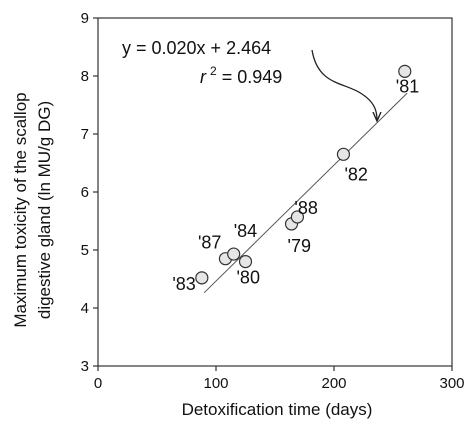 Image resolution: width=466 pixels, height=431 pixels. I want to click on r-squared-superscript: 2, so click(213, 71).